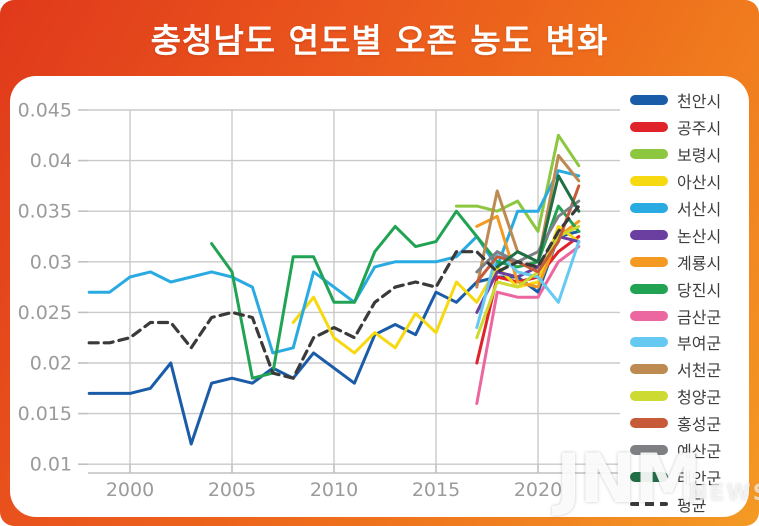 This screenshot has height=526, width=759. Describe the element at coordinates (699, 317) in the screenshot. I see `legend-label: 금산군` at that location.